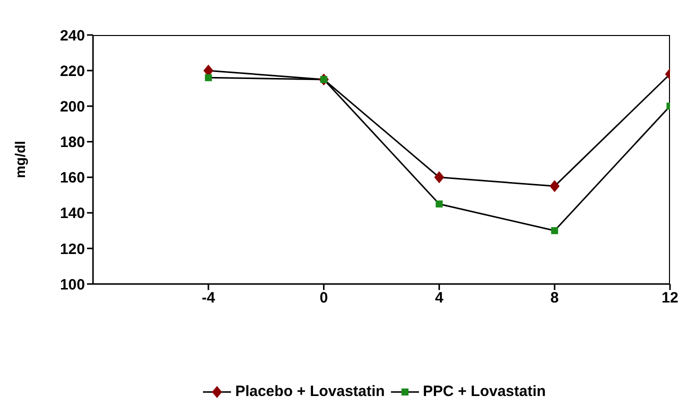 The image size is (681, 410). I want to click on x-tick-label: 0, so click(324, 298).